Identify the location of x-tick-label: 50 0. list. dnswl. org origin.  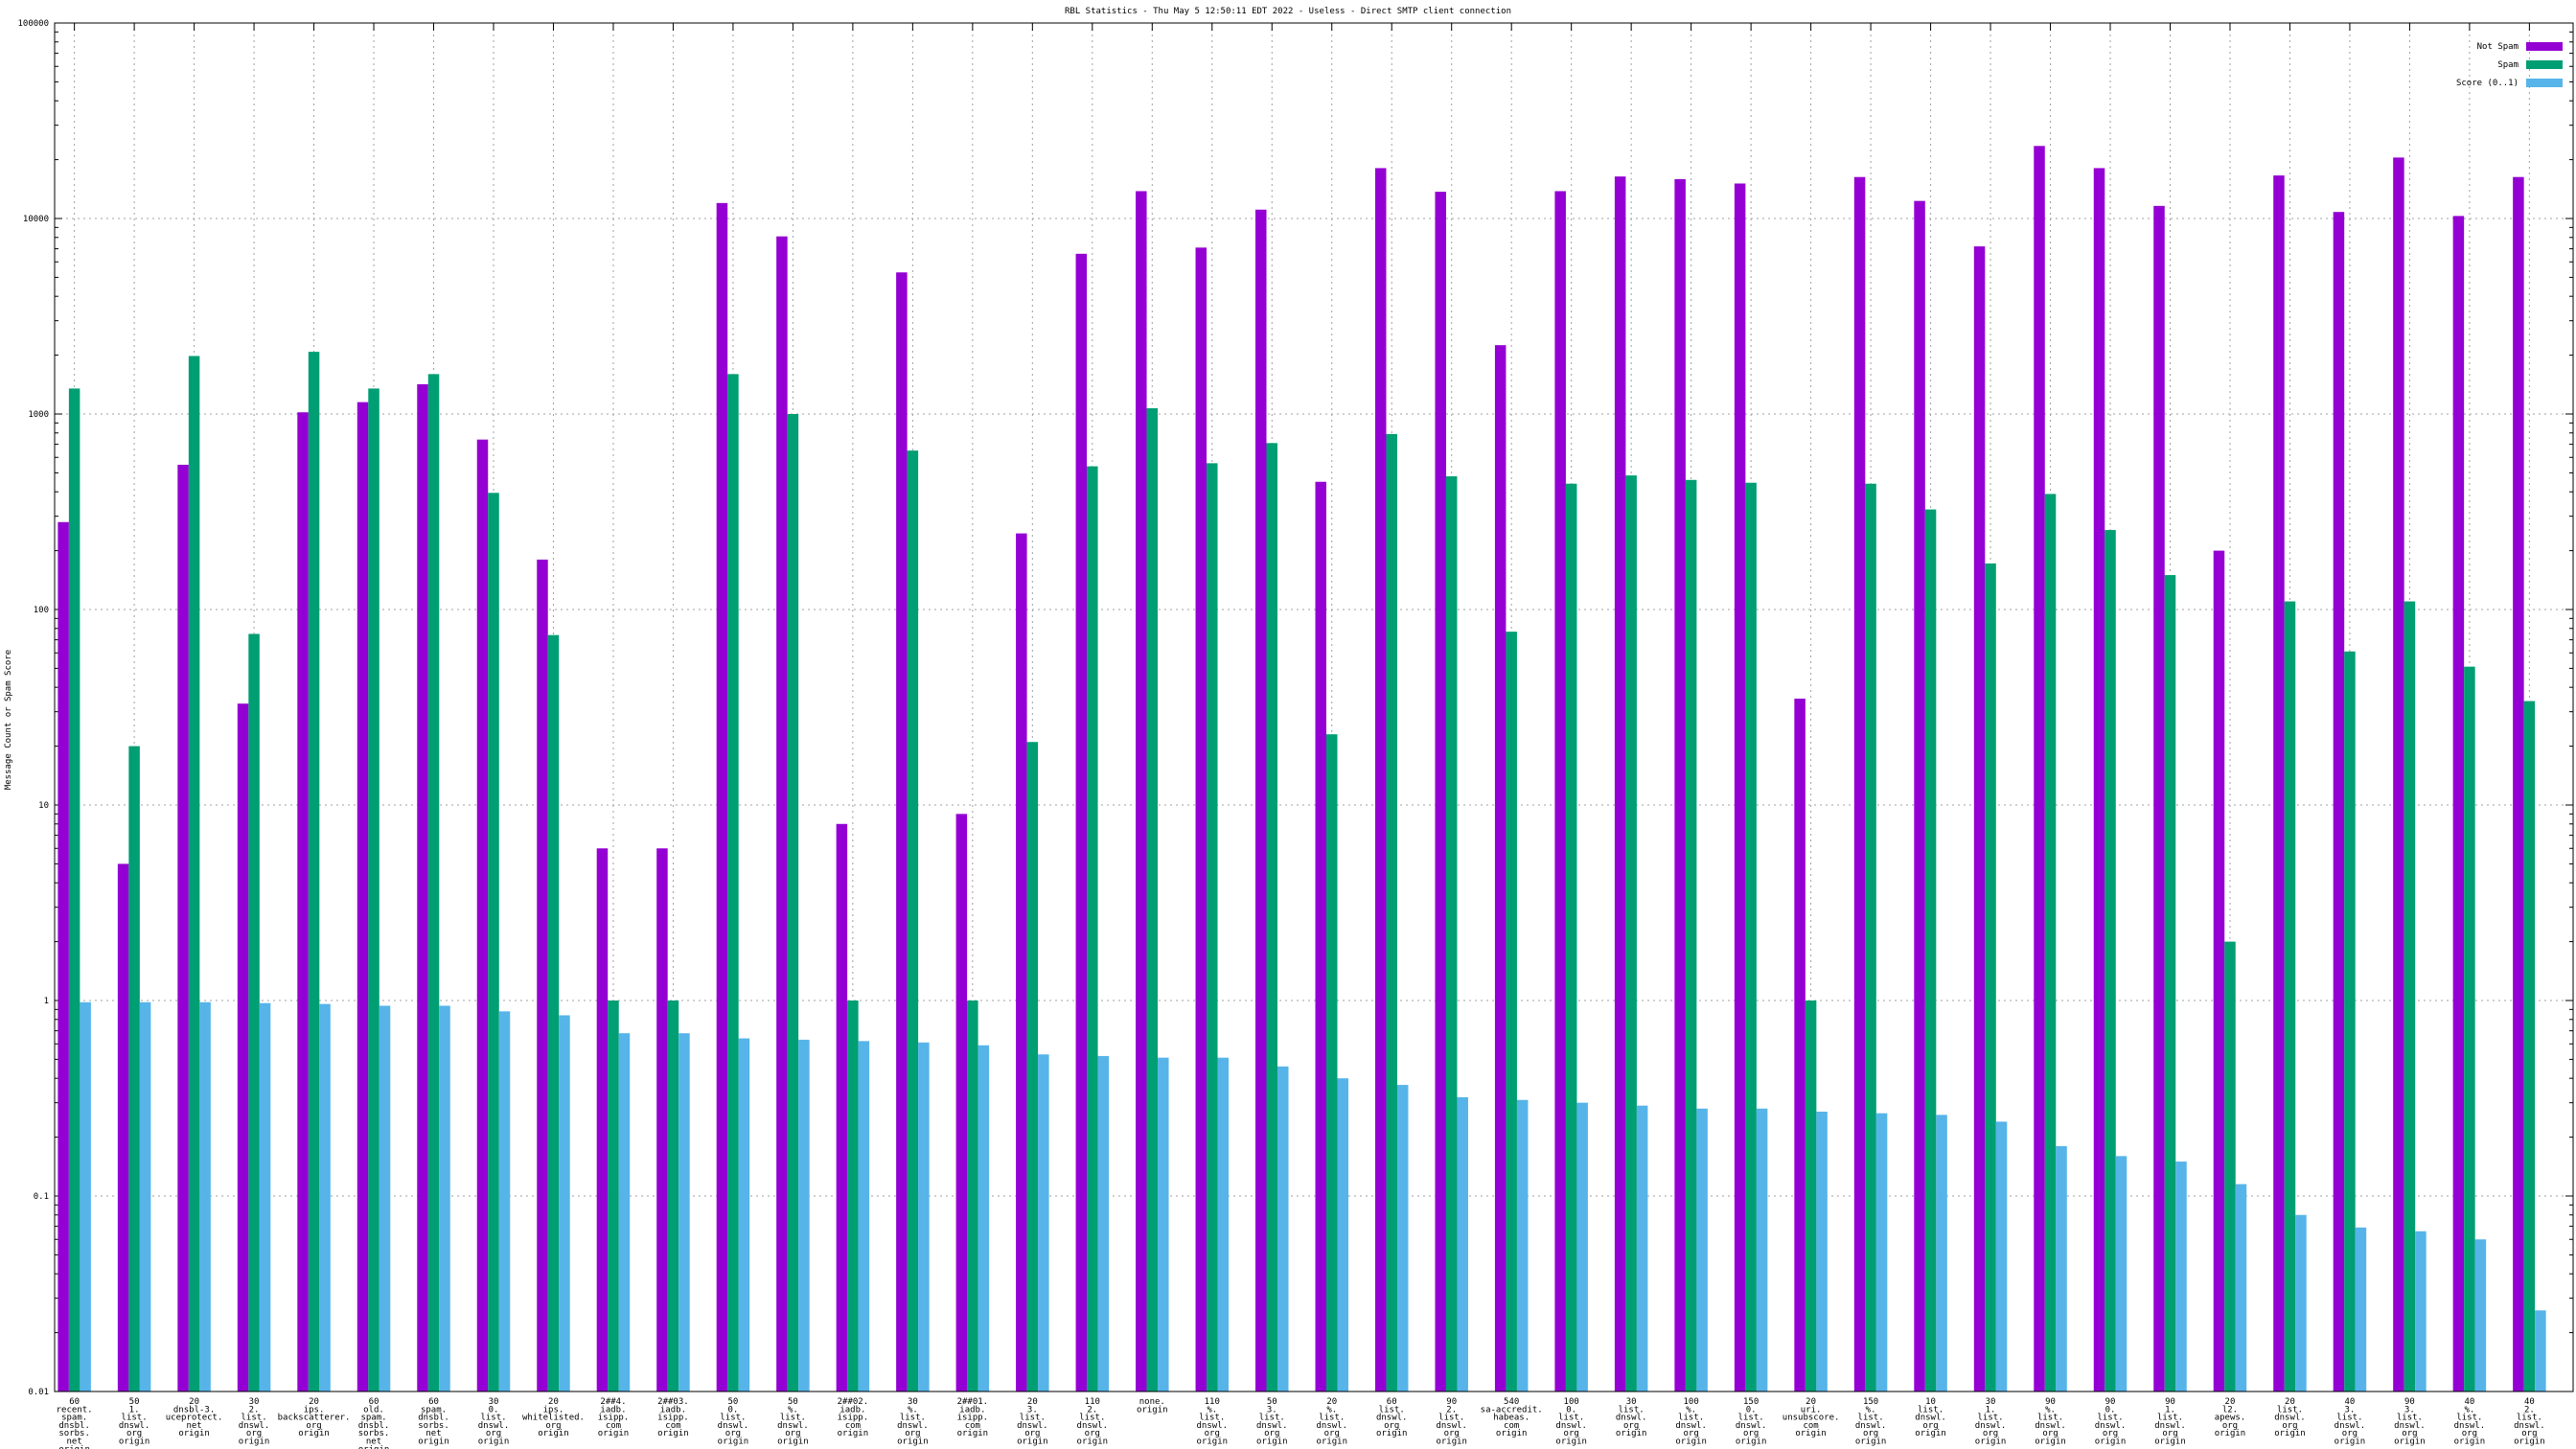
(734, 1422).